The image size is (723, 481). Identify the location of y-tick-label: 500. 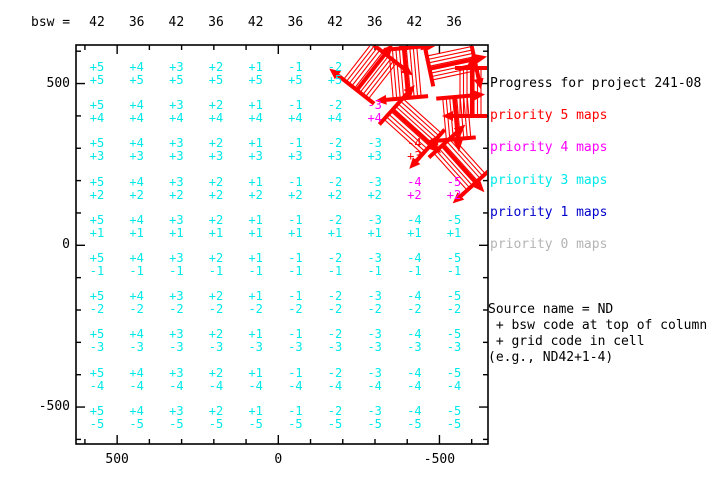
(58, 83).